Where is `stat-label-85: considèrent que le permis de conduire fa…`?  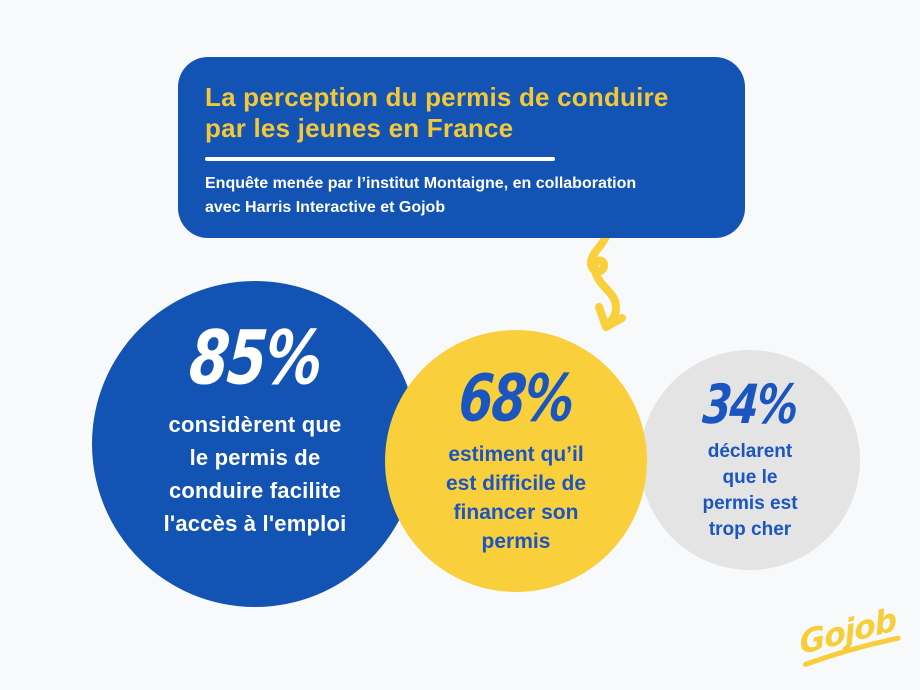
stat-label-85: considèrent que le permis de conduire fa… is located at coordinates (255, 473).